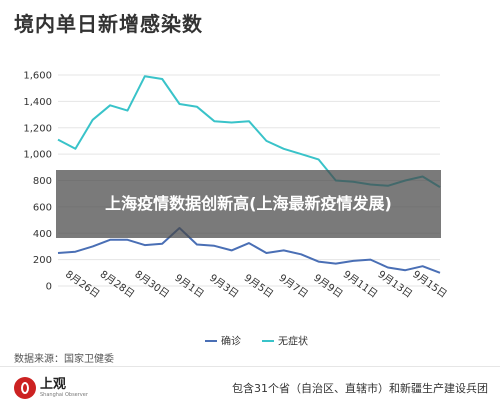  I want to click on y-tick-label: 1,200, so click(37, 128).